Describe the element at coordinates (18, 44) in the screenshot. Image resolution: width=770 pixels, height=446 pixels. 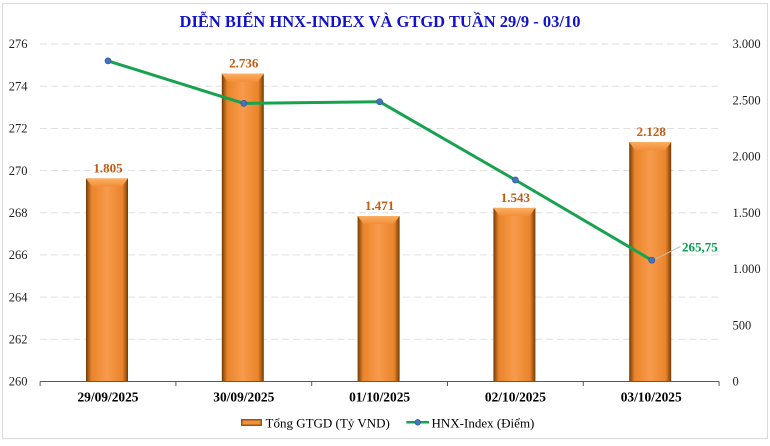
I see `svg-text: 276` at that location.